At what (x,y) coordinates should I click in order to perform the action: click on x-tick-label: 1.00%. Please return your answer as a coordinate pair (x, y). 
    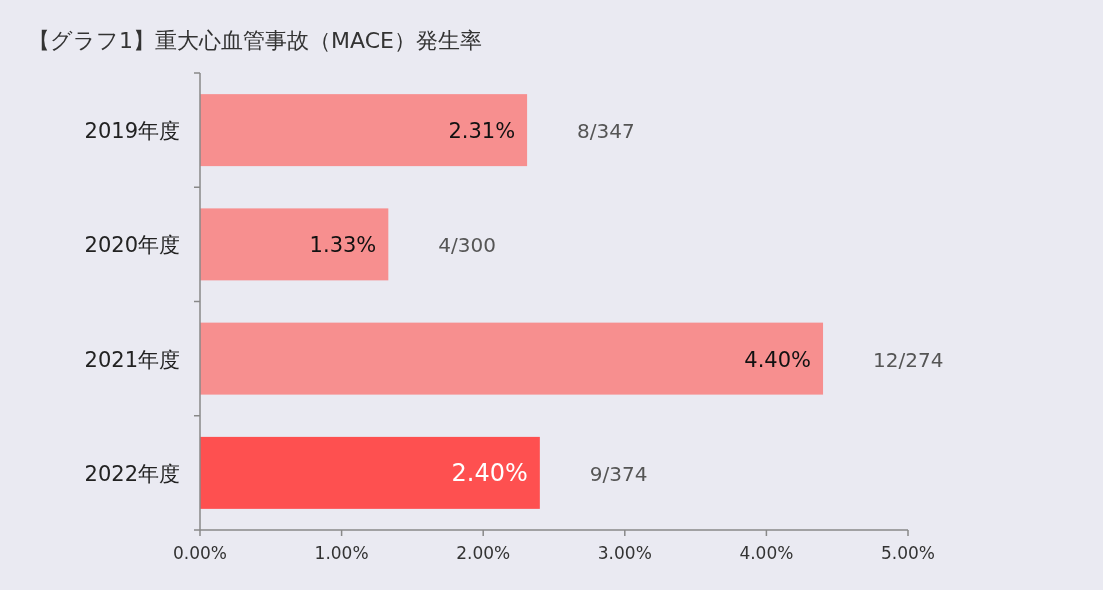
    Looking at the image, I should click on (341, 553).